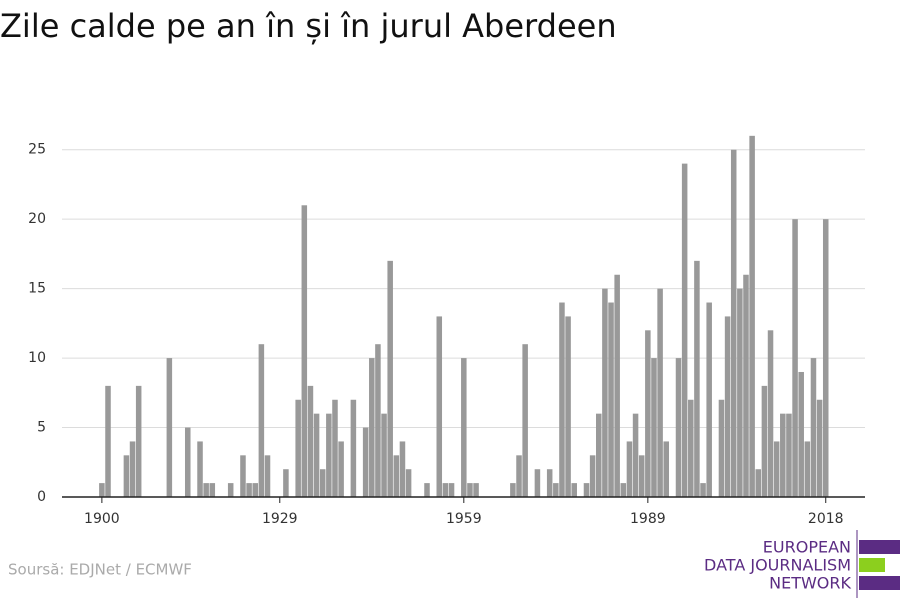 Image resolution: width=900 pixels, height=600 pixels. What do you see at coordinates (810, 583) in the screenshot?
I see `logo-text: NETWORK` at bounding box center [810, 583].